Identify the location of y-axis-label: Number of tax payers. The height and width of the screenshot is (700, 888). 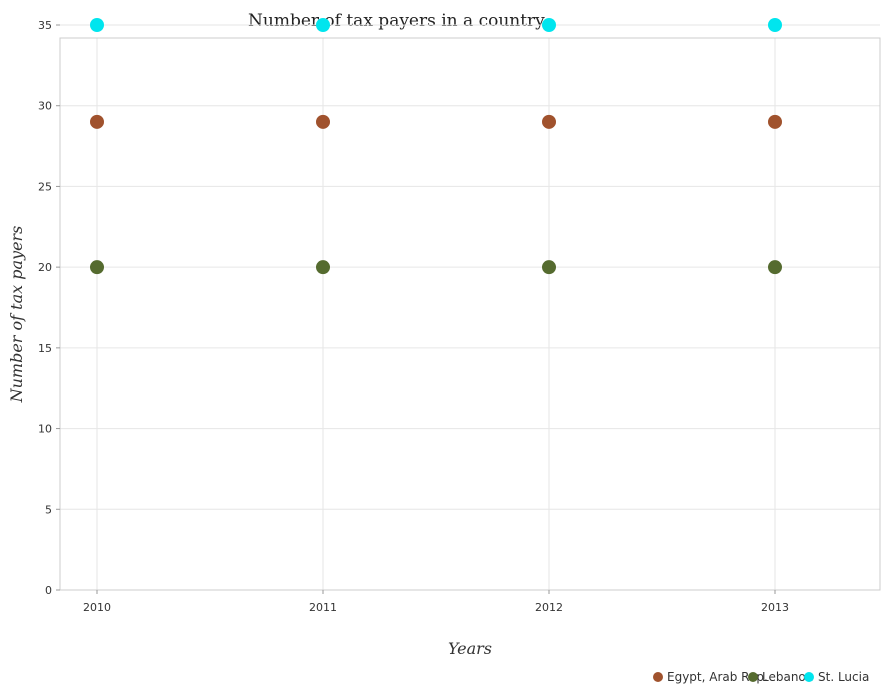
(16, 315).